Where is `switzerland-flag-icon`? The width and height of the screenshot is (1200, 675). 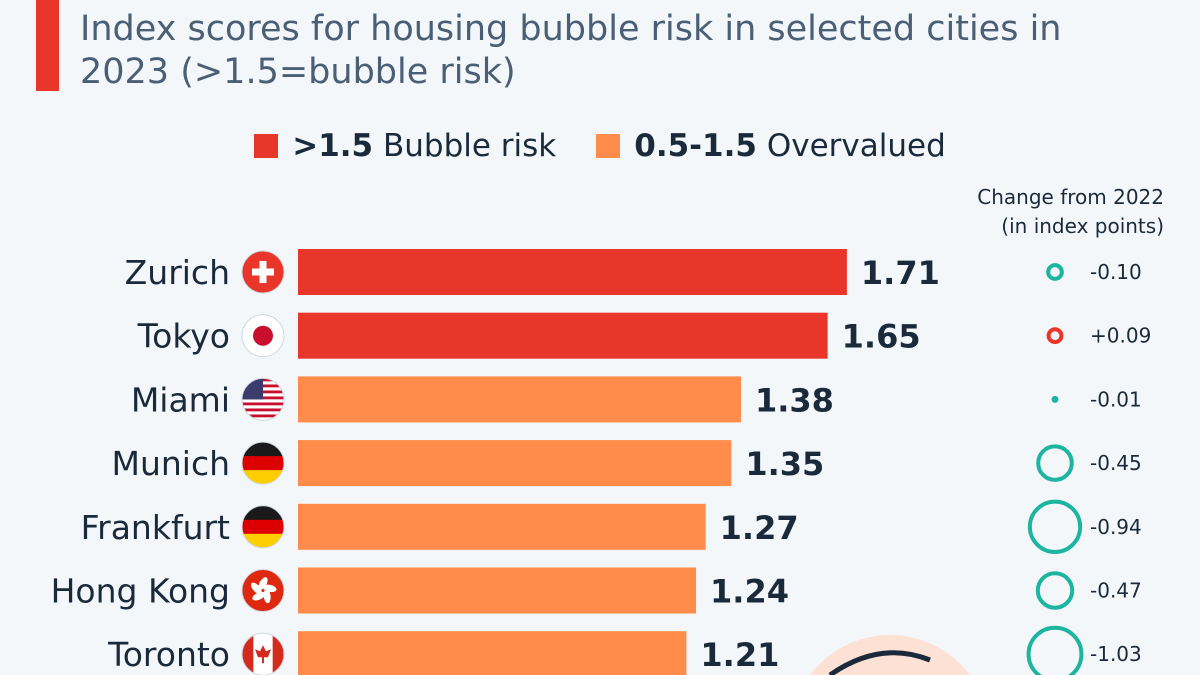 switzerland-flag-icon is located at coordinates (263, 272).